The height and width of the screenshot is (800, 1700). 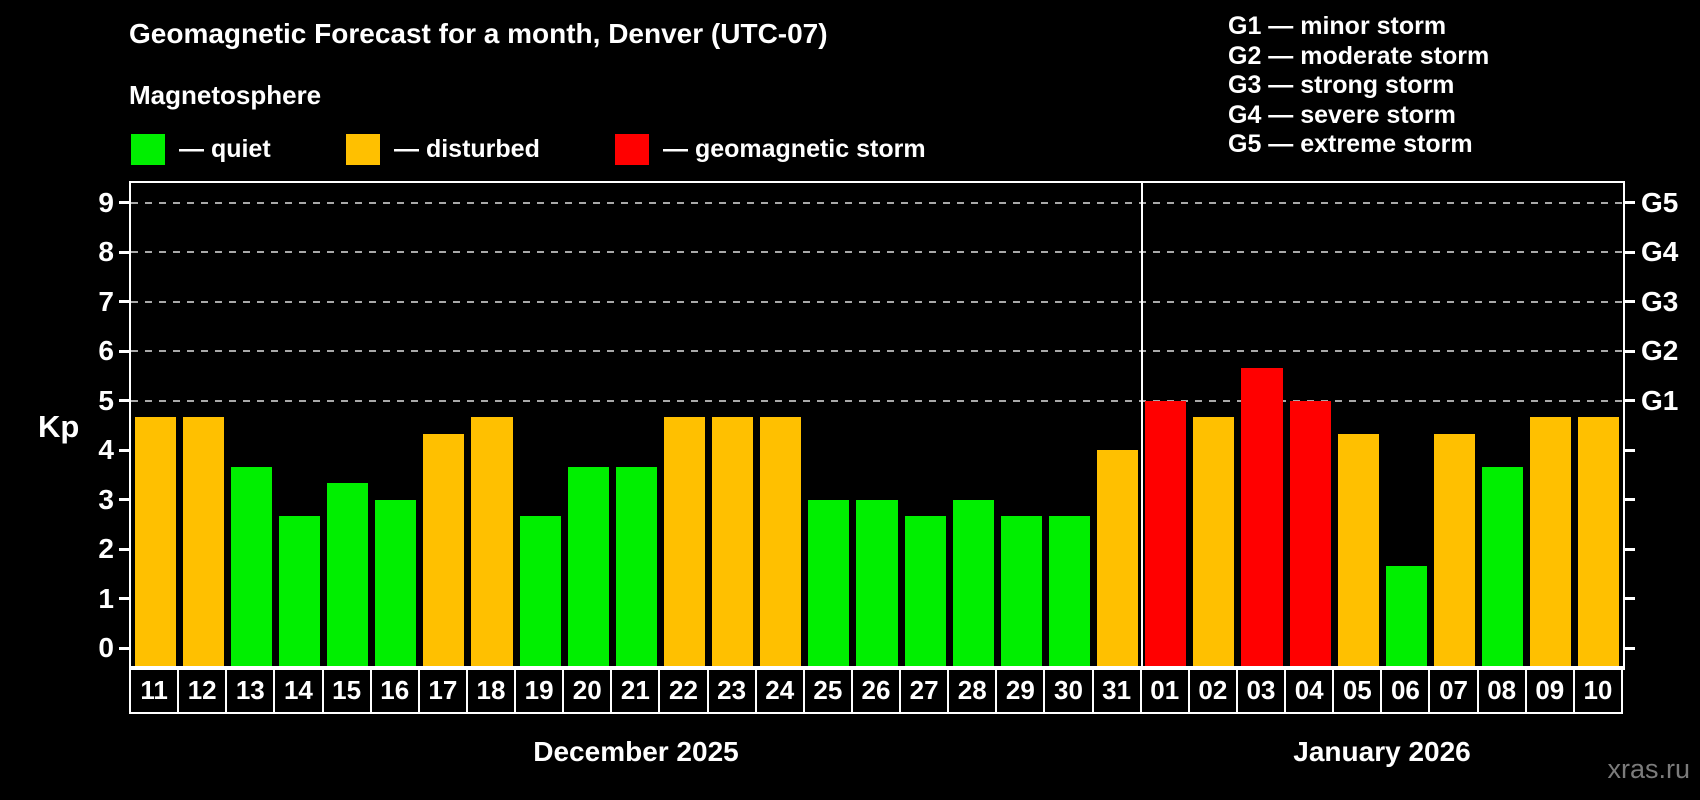 I want to click on bar-day-20-kp-3.67, so click(x=588, y=567).